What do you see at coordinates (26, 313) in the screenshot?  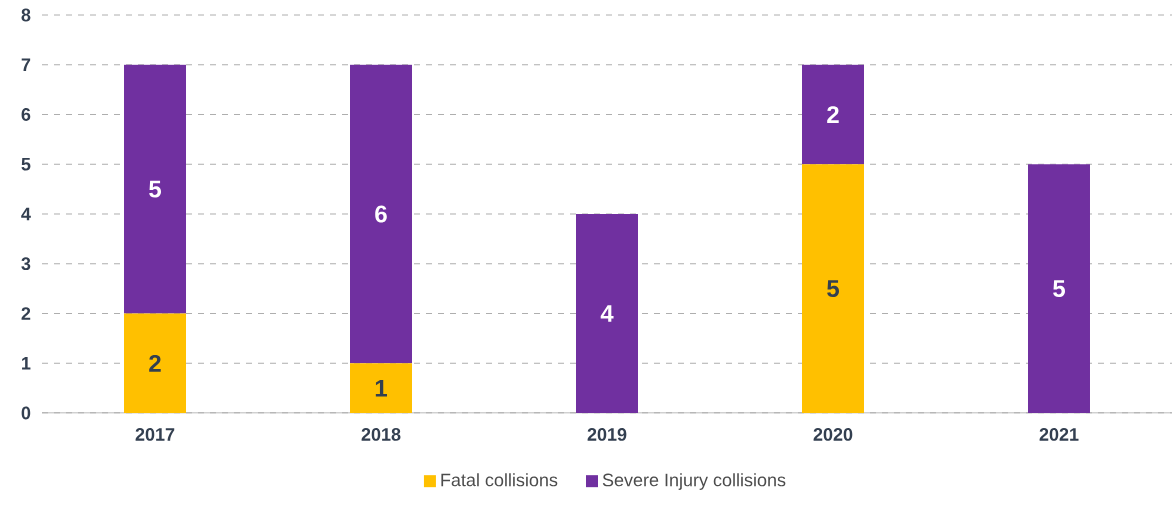 I see `y-tick-label: 2` at bounding box center [26, 313].